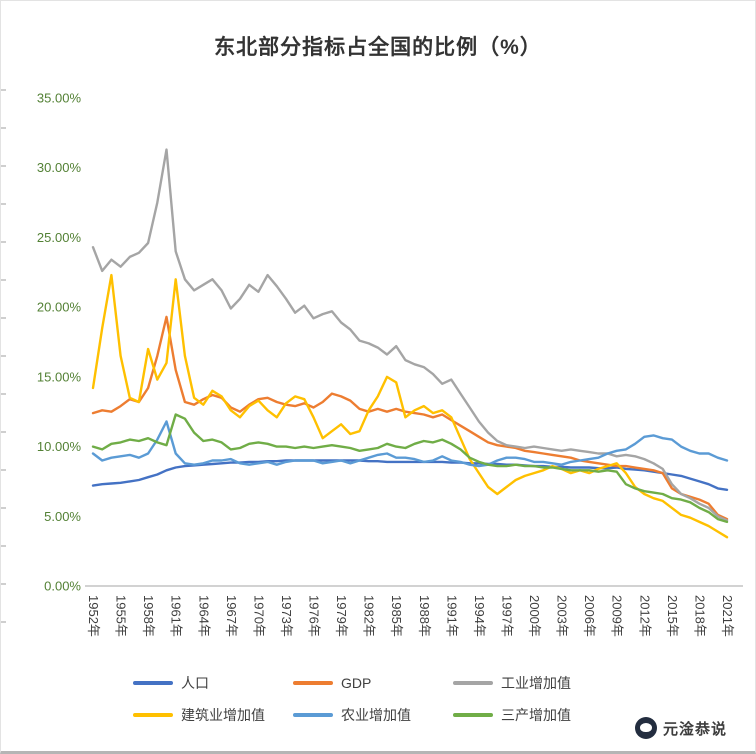  I want to click on x-tick-label: 2012年, so click(644, 616).